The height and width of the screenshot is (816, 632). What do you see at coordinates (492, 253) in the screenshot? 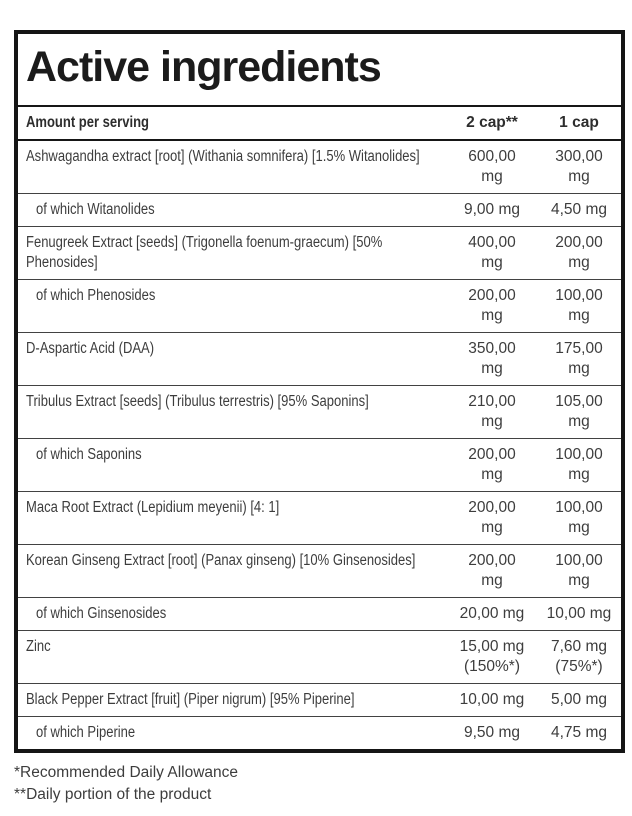
I see `amount-2cap: 400,00 mg` at bounding box center [492, 253].